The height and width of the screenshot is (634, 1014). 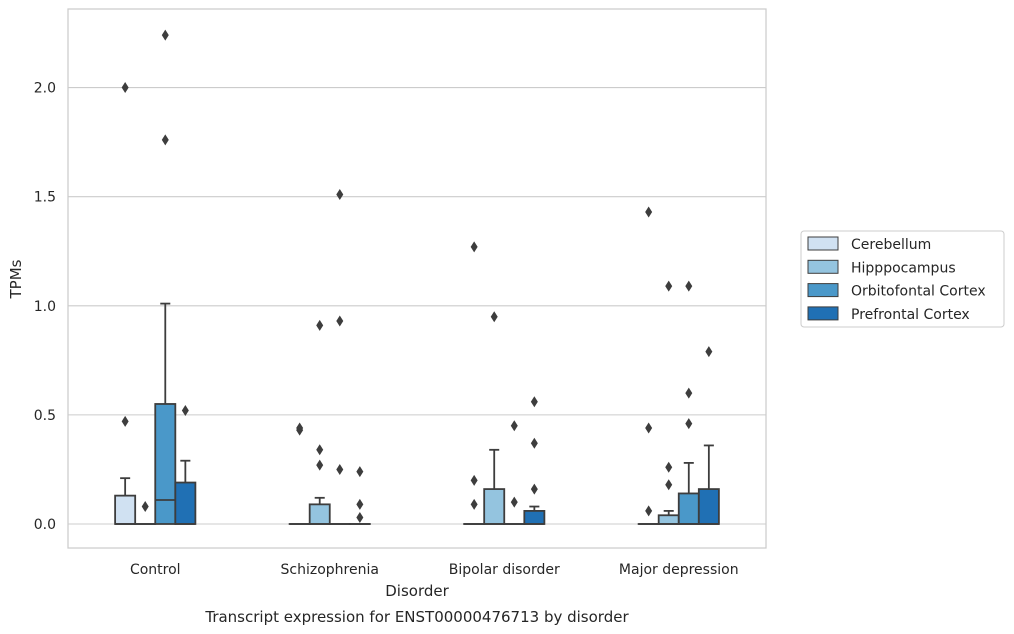 I want to click on y-axis-label: TPMs, so click(x=16, y=279).